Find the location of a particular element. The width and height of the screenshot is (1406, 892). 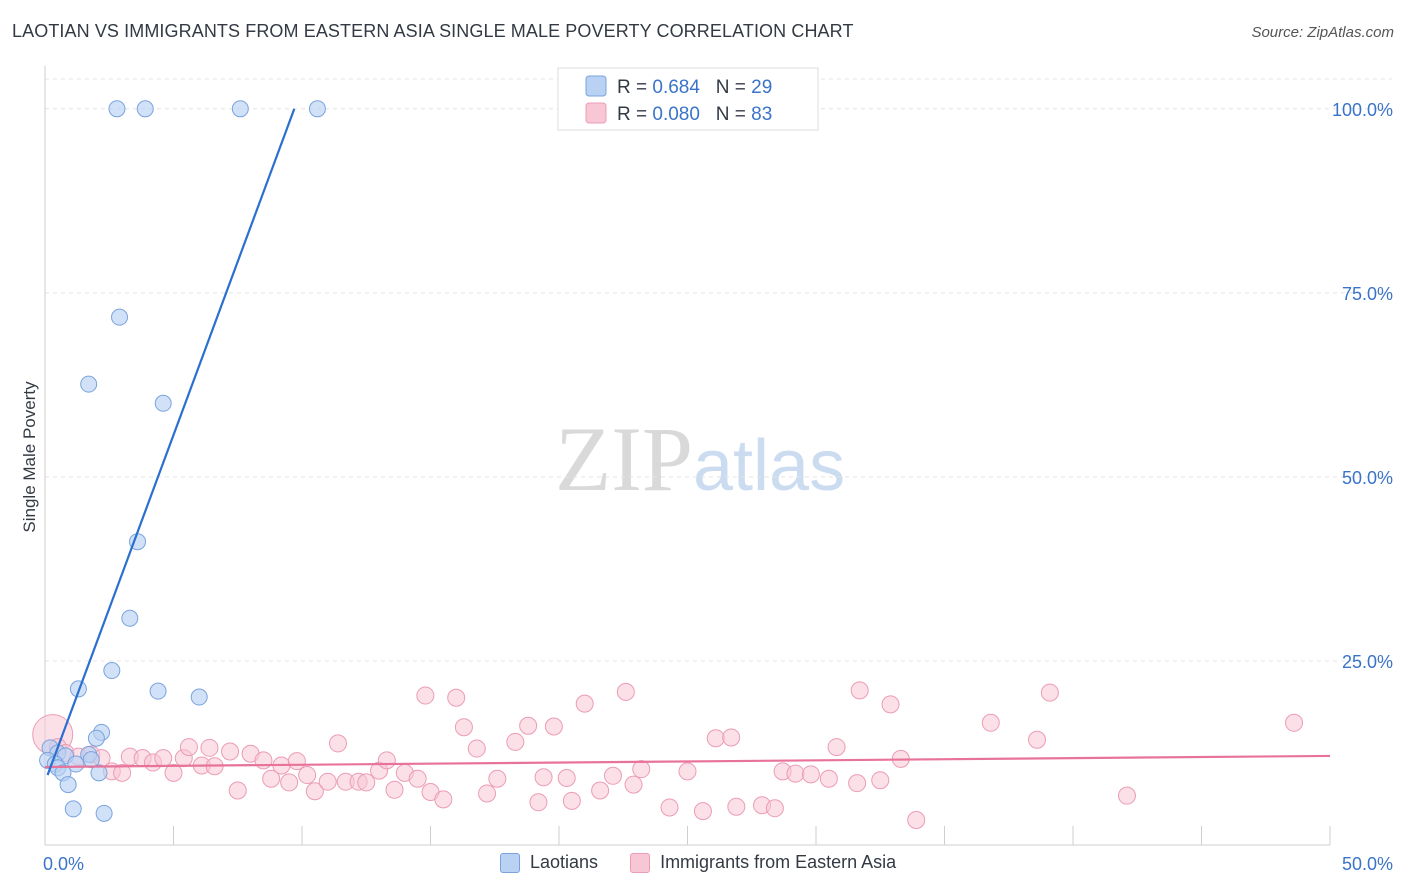

immigrants-trend-line is located at coordinates (687, 761).